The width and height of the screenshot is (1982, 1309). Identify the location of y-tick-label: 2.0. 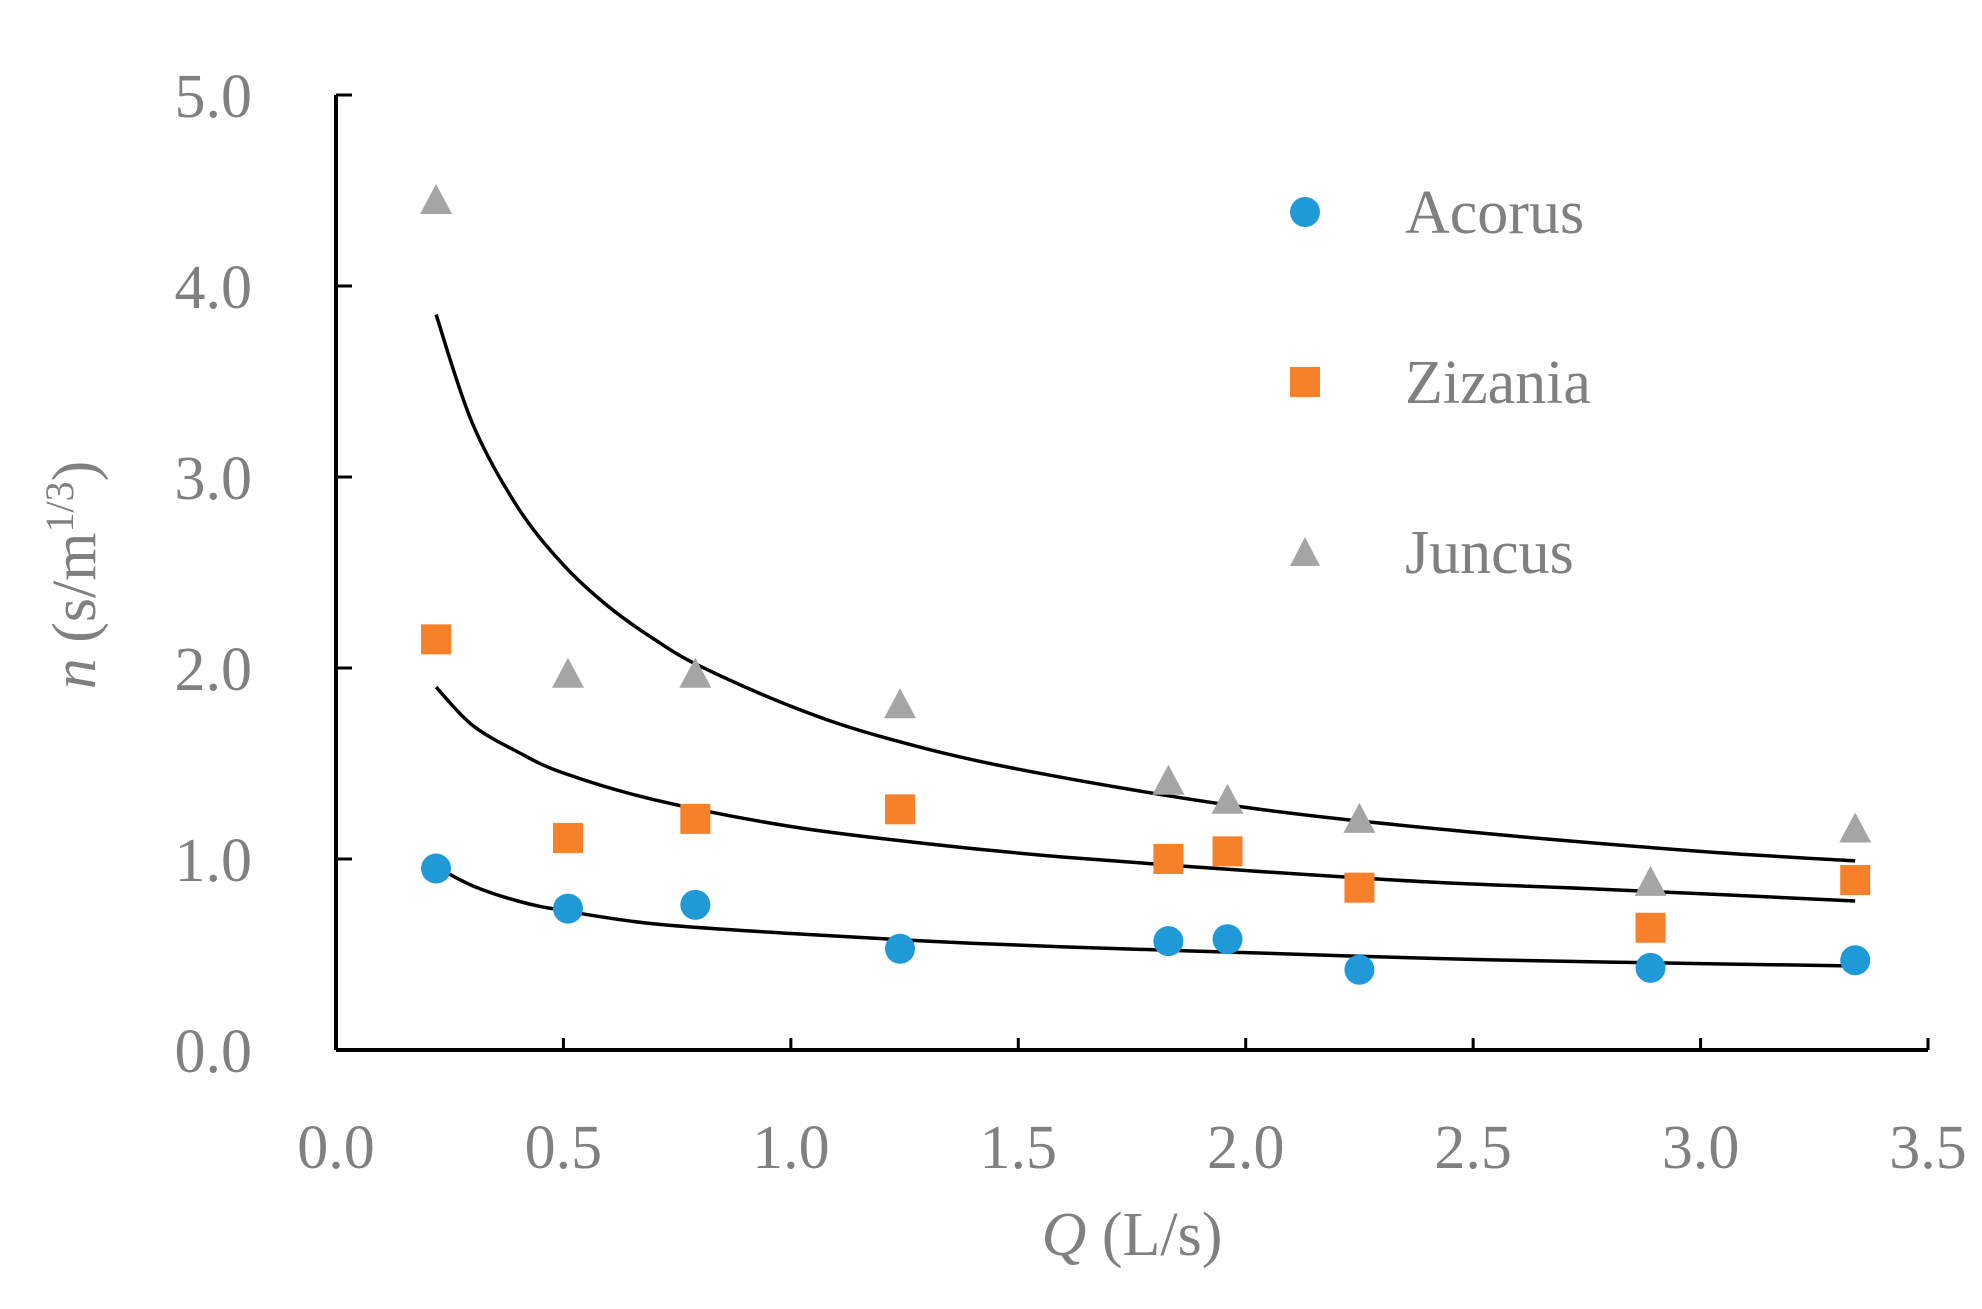
(214, 670).